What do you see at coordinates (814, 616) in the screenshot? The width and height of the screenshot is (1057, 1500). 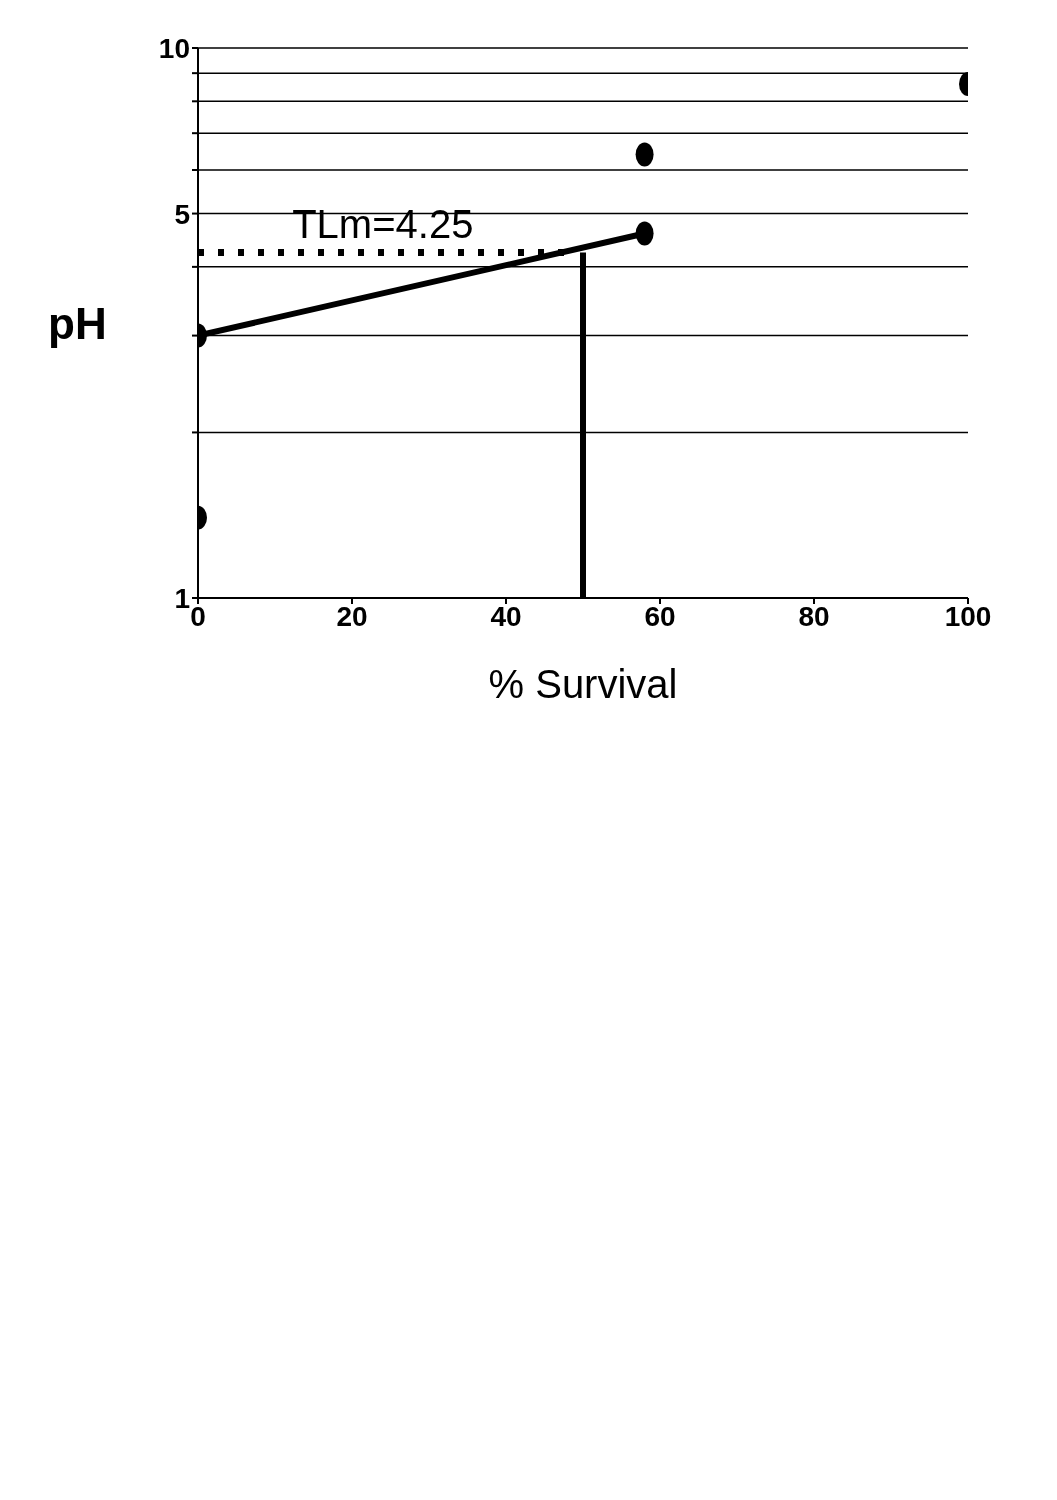 I see `x-tick-label: 80` at bounding box center [814, 616].